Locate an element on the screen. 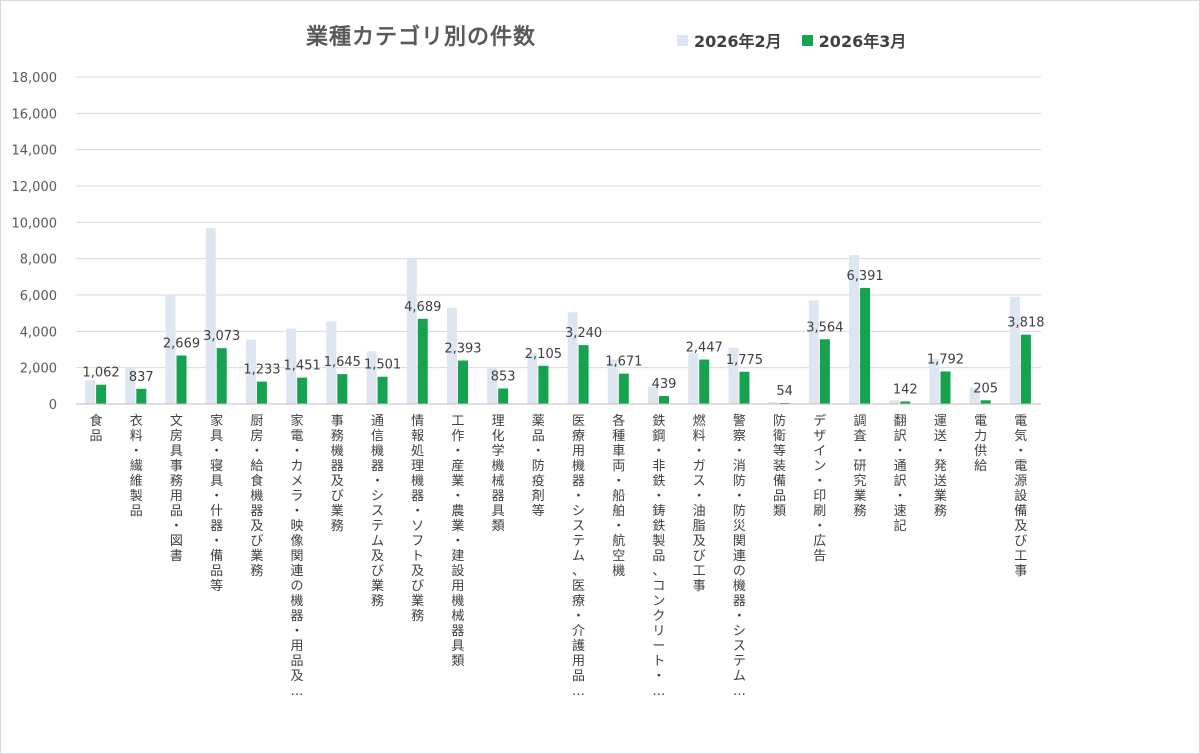  data-label-2026-03: 1,645 is located at coordinates (342, 362).